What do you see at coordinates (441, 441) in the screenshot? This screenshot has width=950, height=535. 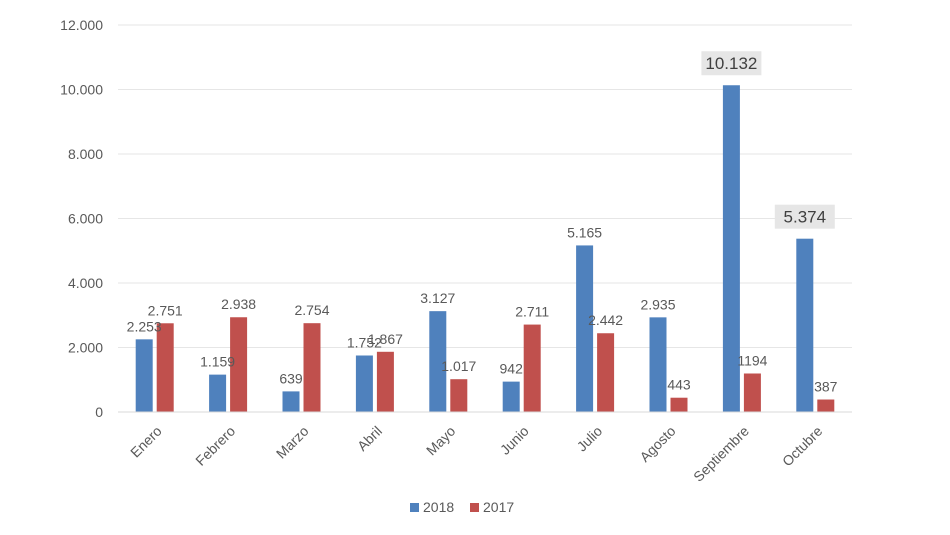 I see `x-category-label: Mayo` at bounding box center [441, 441].